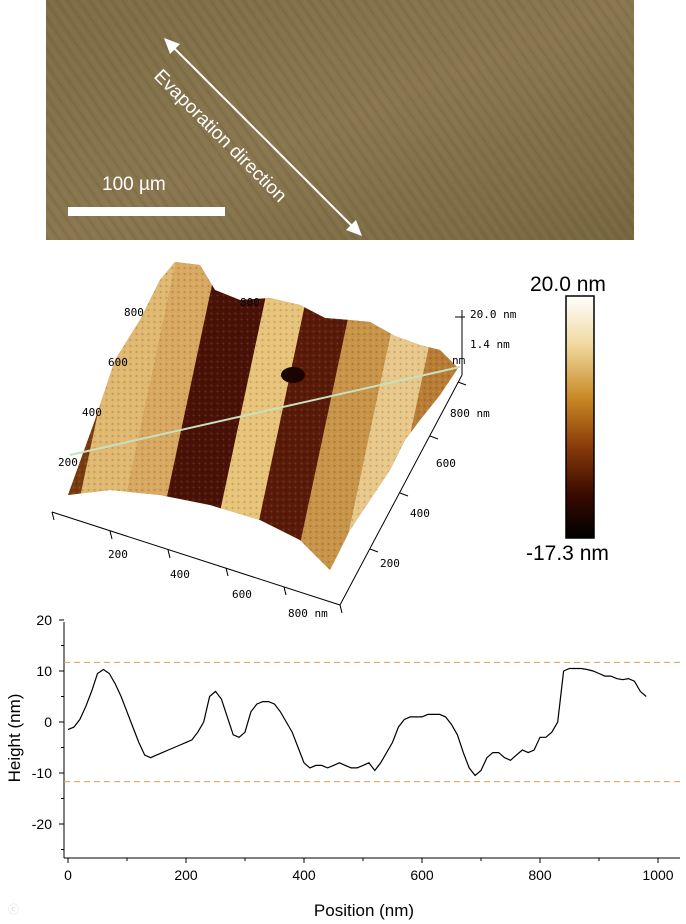  I want to click on y-tick-label-0: 0, so click(48, 722).